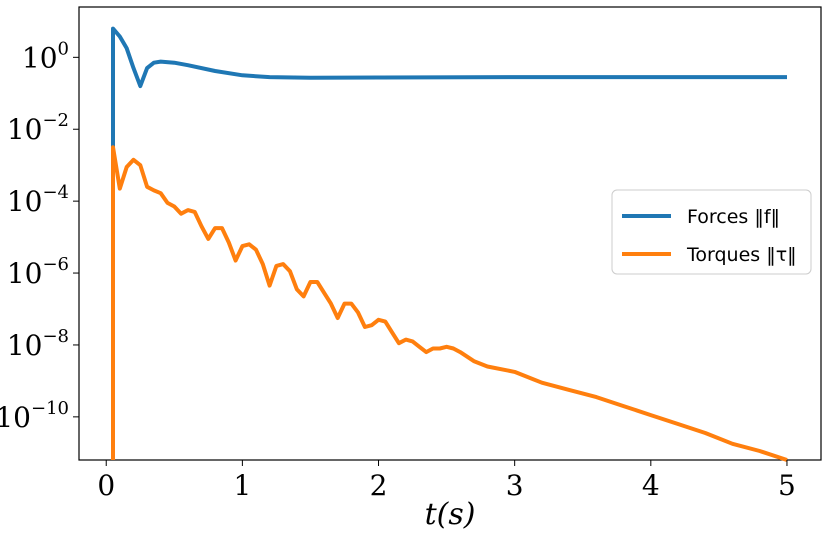 The image size is (830, 537). Describe the element at coordinates (379, 485) in the screenshot. I see `x-tick-label: 2` at that location.